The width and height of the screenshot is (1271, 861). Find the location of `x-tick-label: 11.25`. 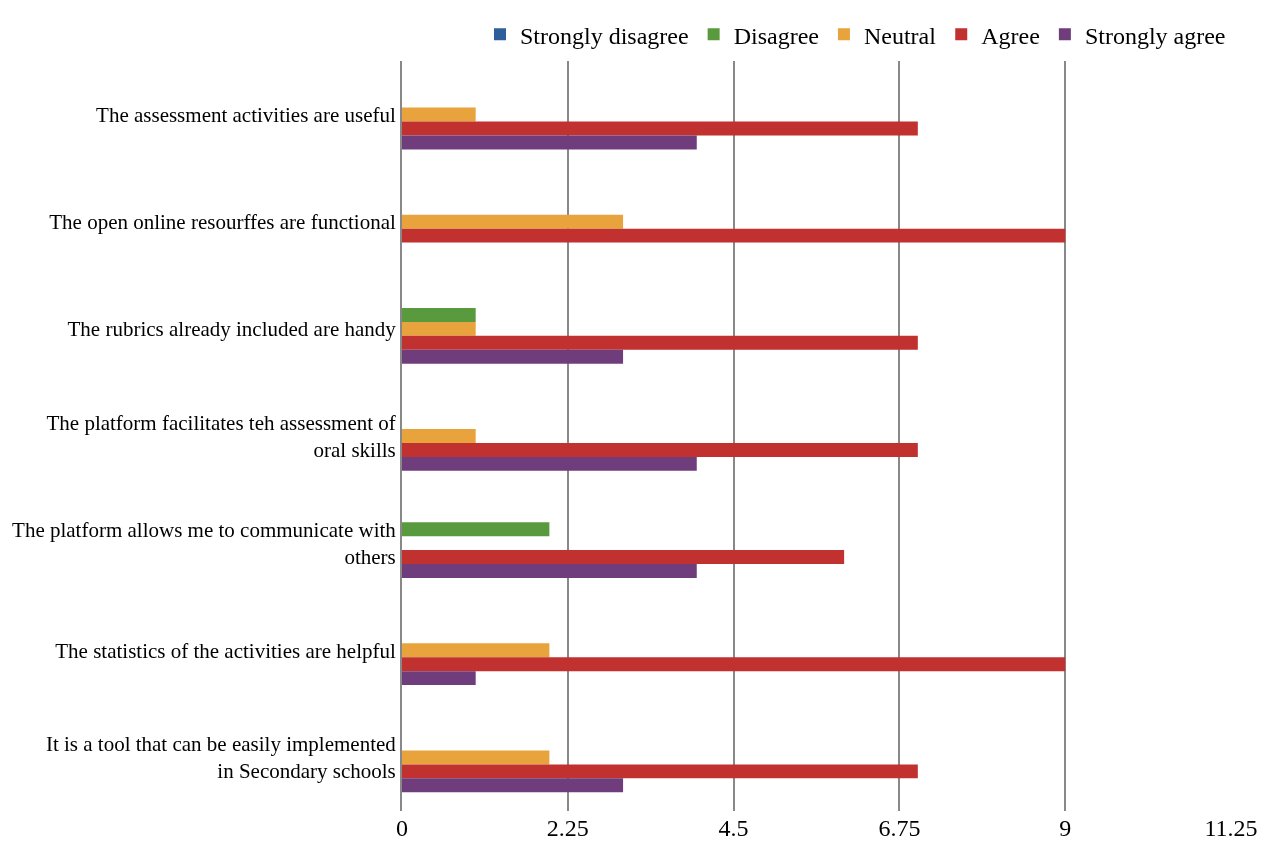

x-tick-label: 11.25 is located at coordinates (1231, 828).